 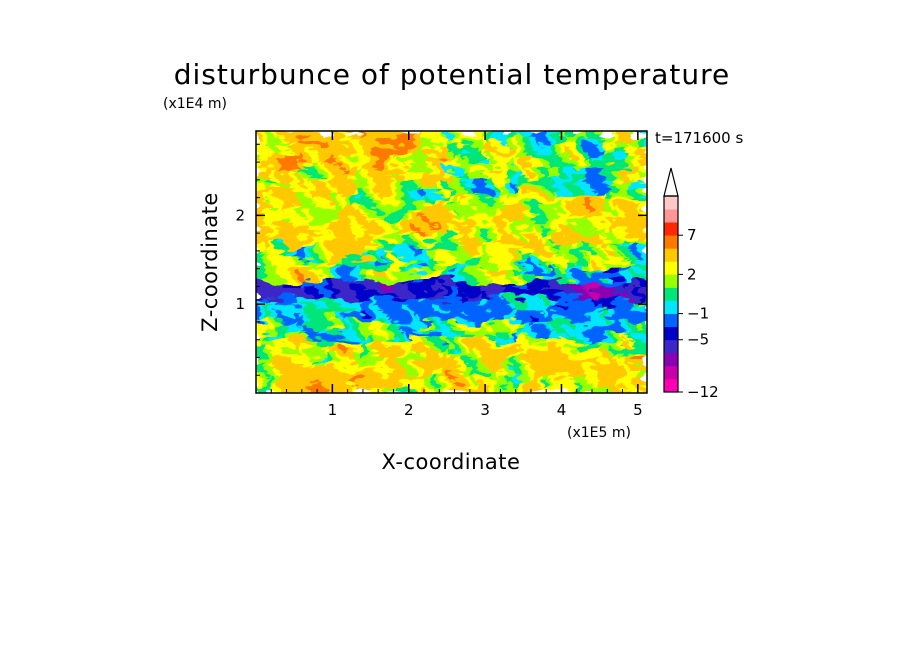 What do you see at coordinates (452, 74) in the screenshot?
I see `chart-title: disturbunce of potential temperature` at bounding box center [452, 74].